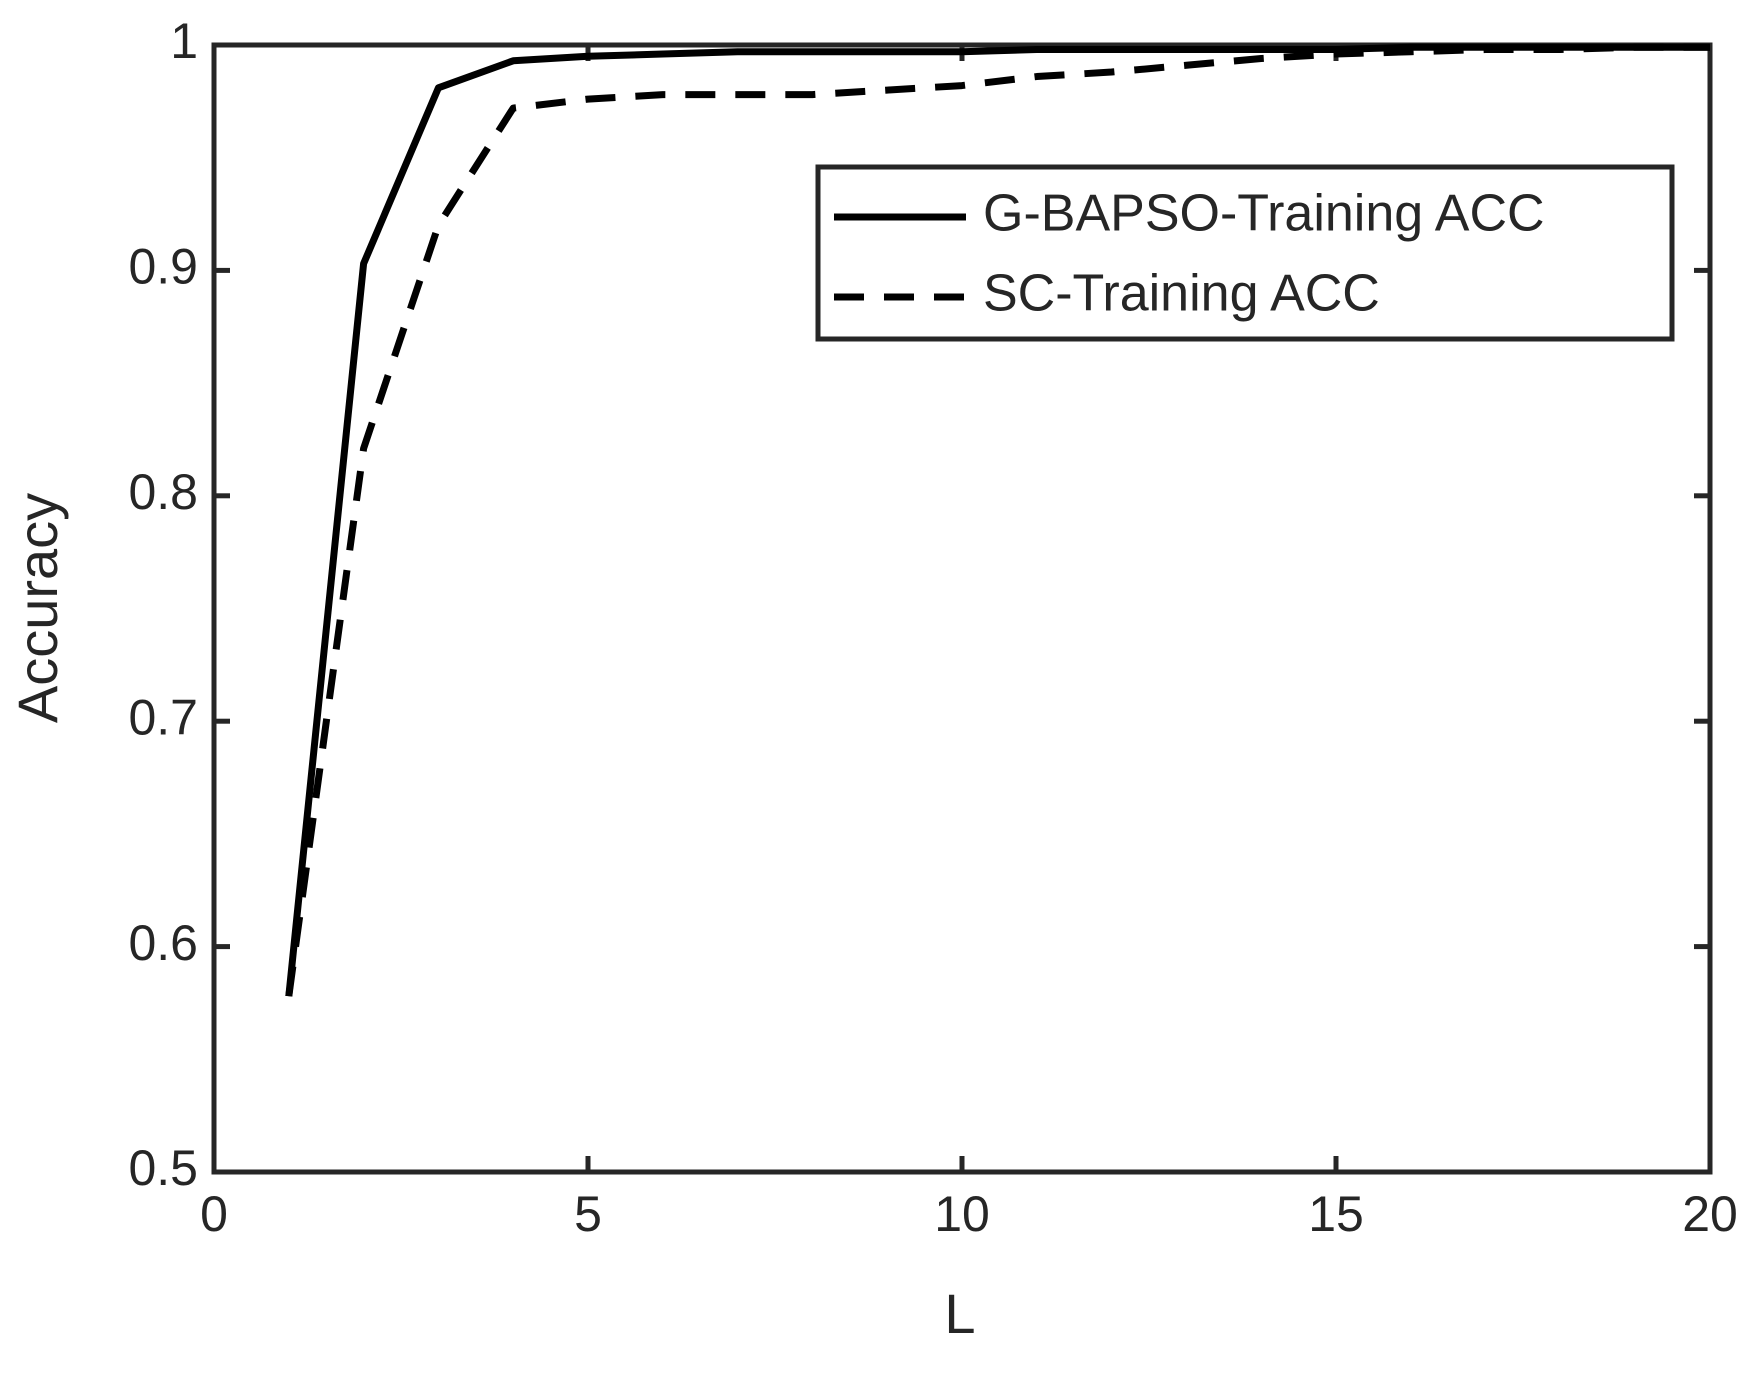  What do you see at coordinates (1245, 253) in the screenshot?
I see `legend-box` at bounding box center [1245, 253].